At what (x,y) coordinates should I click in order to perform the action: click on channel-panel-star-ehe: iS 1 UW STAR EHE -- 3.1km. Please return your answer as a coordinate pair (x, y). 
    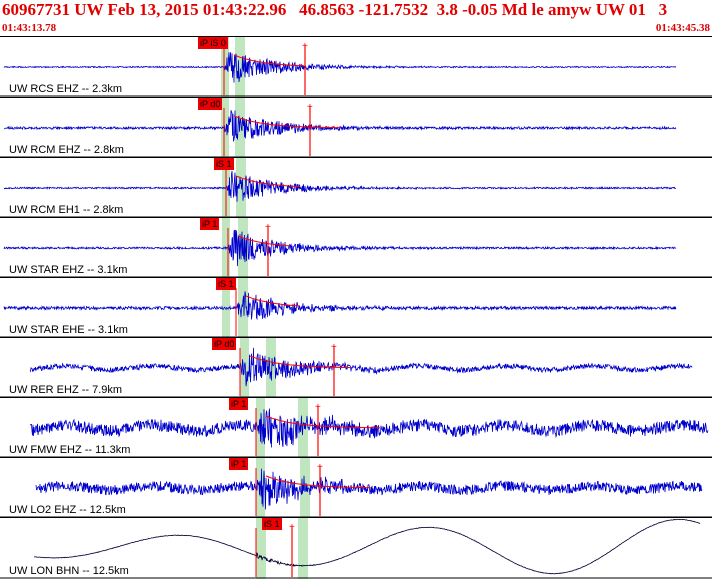
    Looking at the image, I should click on (356, 307).